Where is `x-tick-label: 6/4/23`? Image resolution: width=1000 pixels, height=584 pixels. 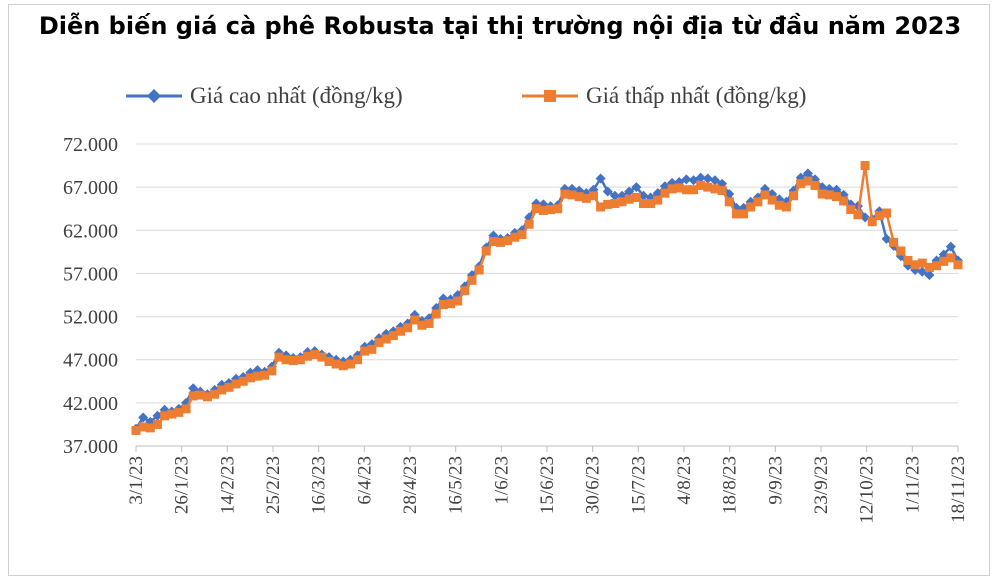 x-tick-label: 6/4/23 is located at coordinates (364, 480).